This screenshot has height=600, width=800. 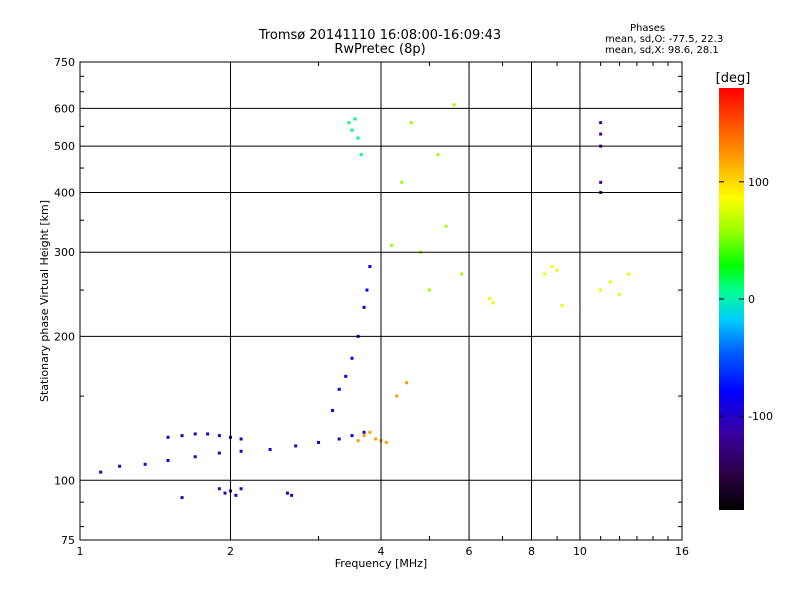 I want to click on x-tick-label: 10, so click(x=580, y=551).